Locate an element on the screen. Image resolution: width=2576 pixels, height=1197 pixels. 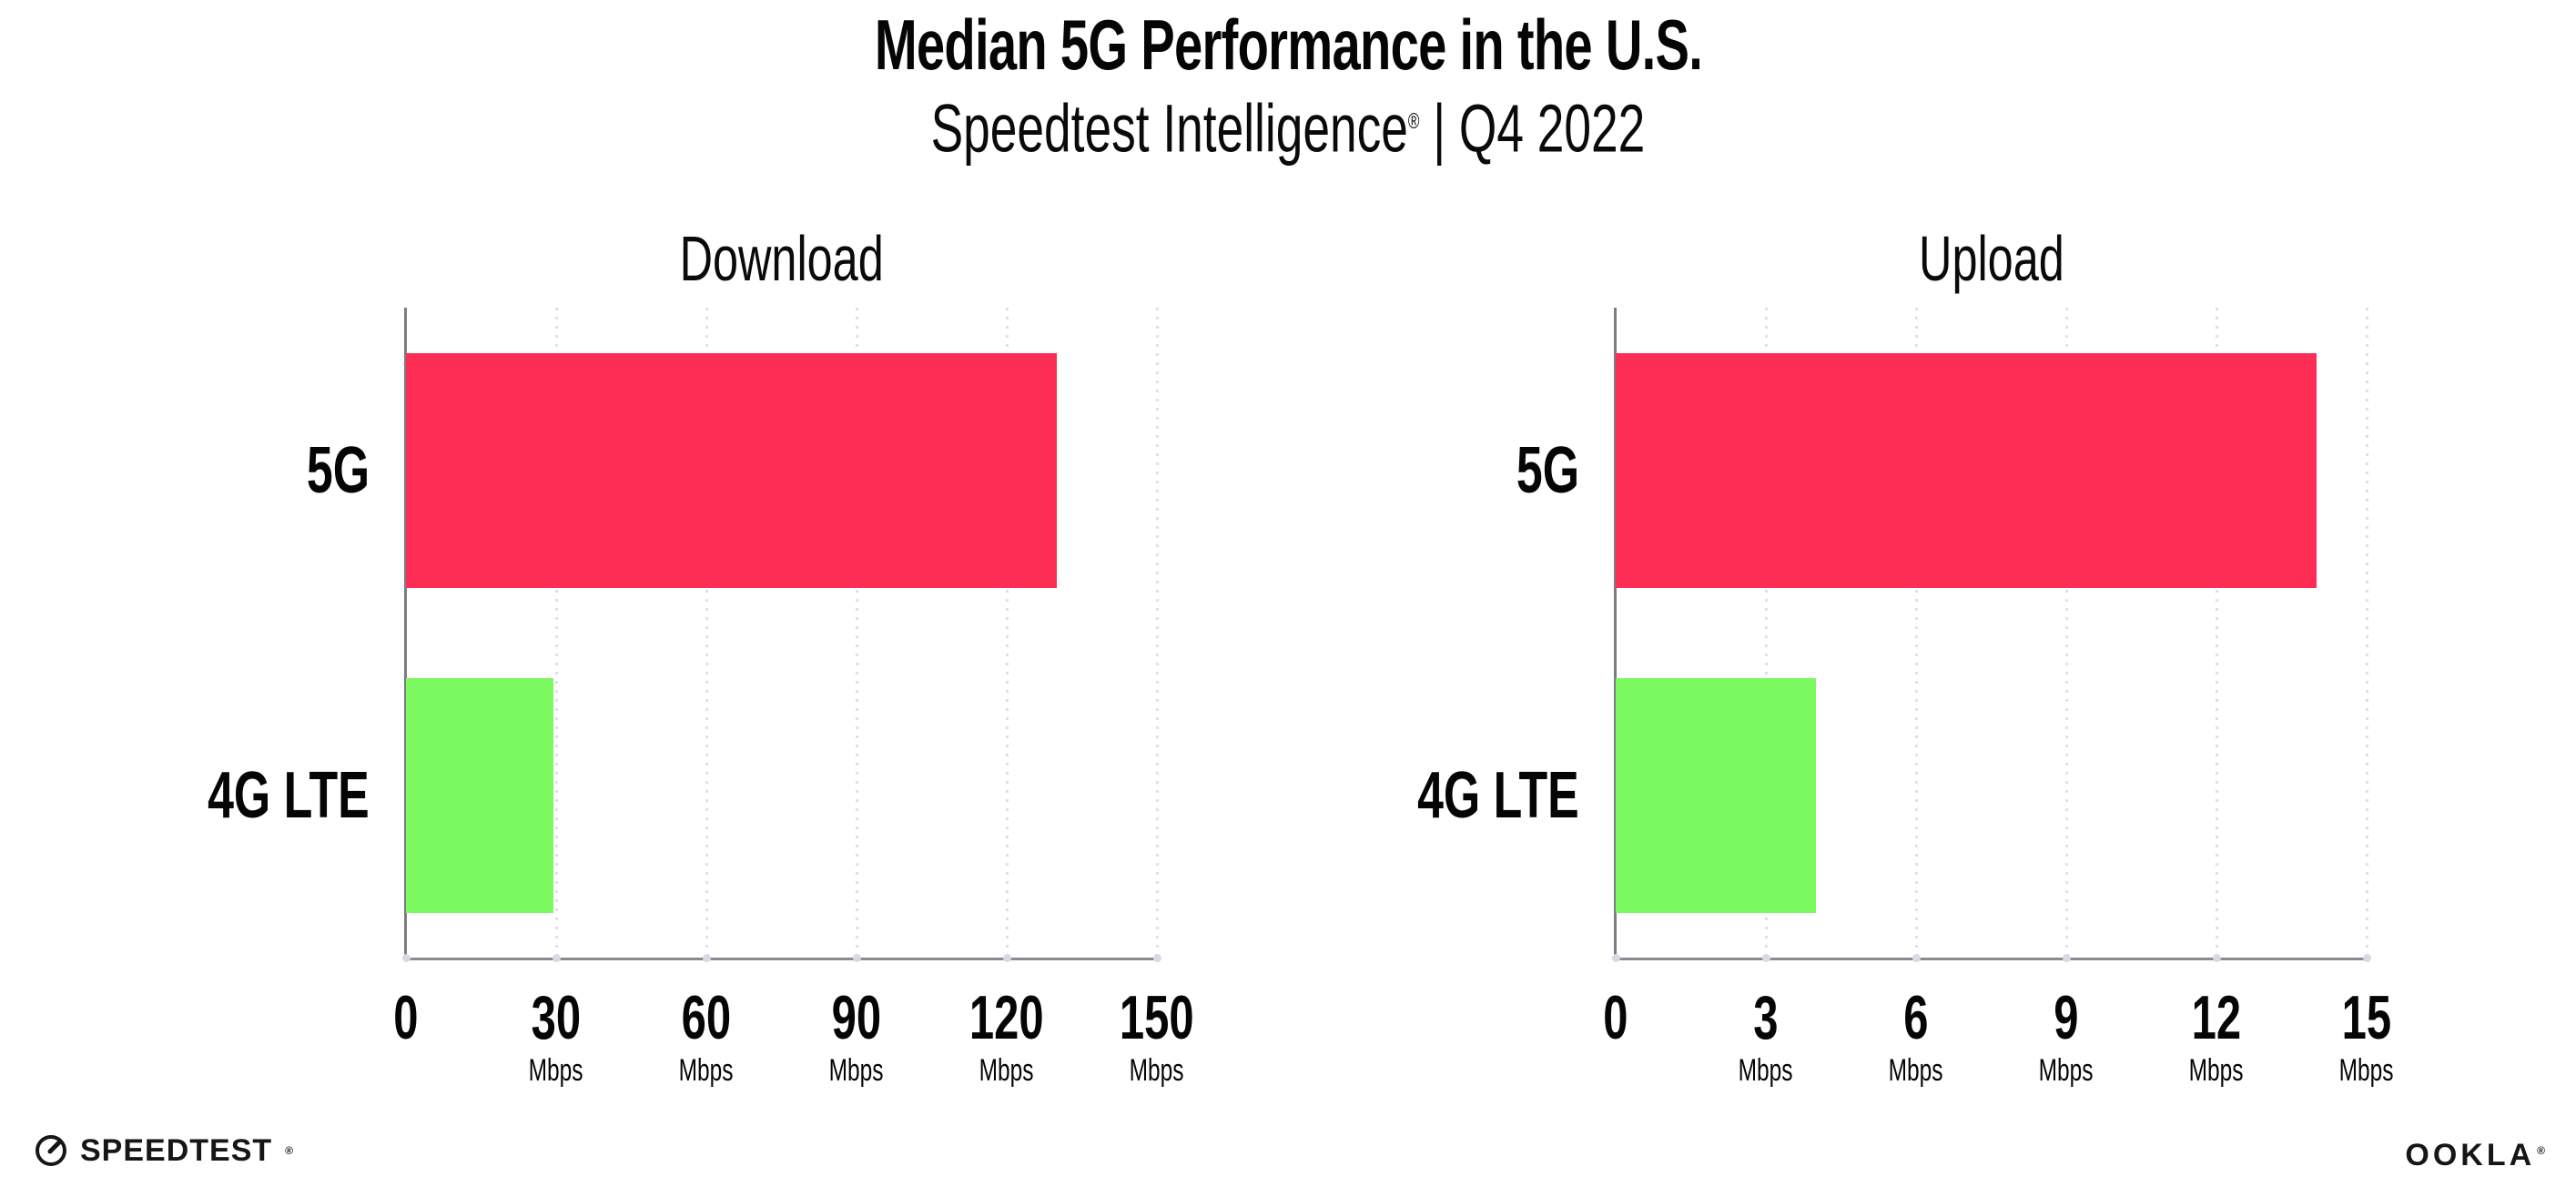
tick-number: 6 is located at coordinates (1916, 1018).